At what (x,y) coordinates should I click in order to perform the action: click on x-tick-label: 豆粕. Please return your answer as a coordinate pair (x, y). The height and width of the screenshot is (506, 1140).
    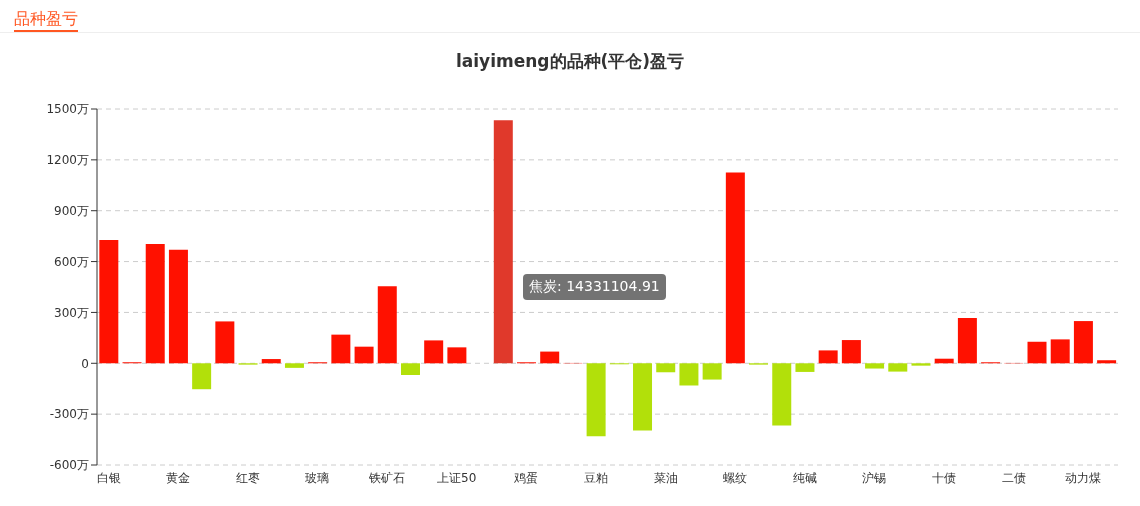
    Looking at the image, I should click on (595, 477).